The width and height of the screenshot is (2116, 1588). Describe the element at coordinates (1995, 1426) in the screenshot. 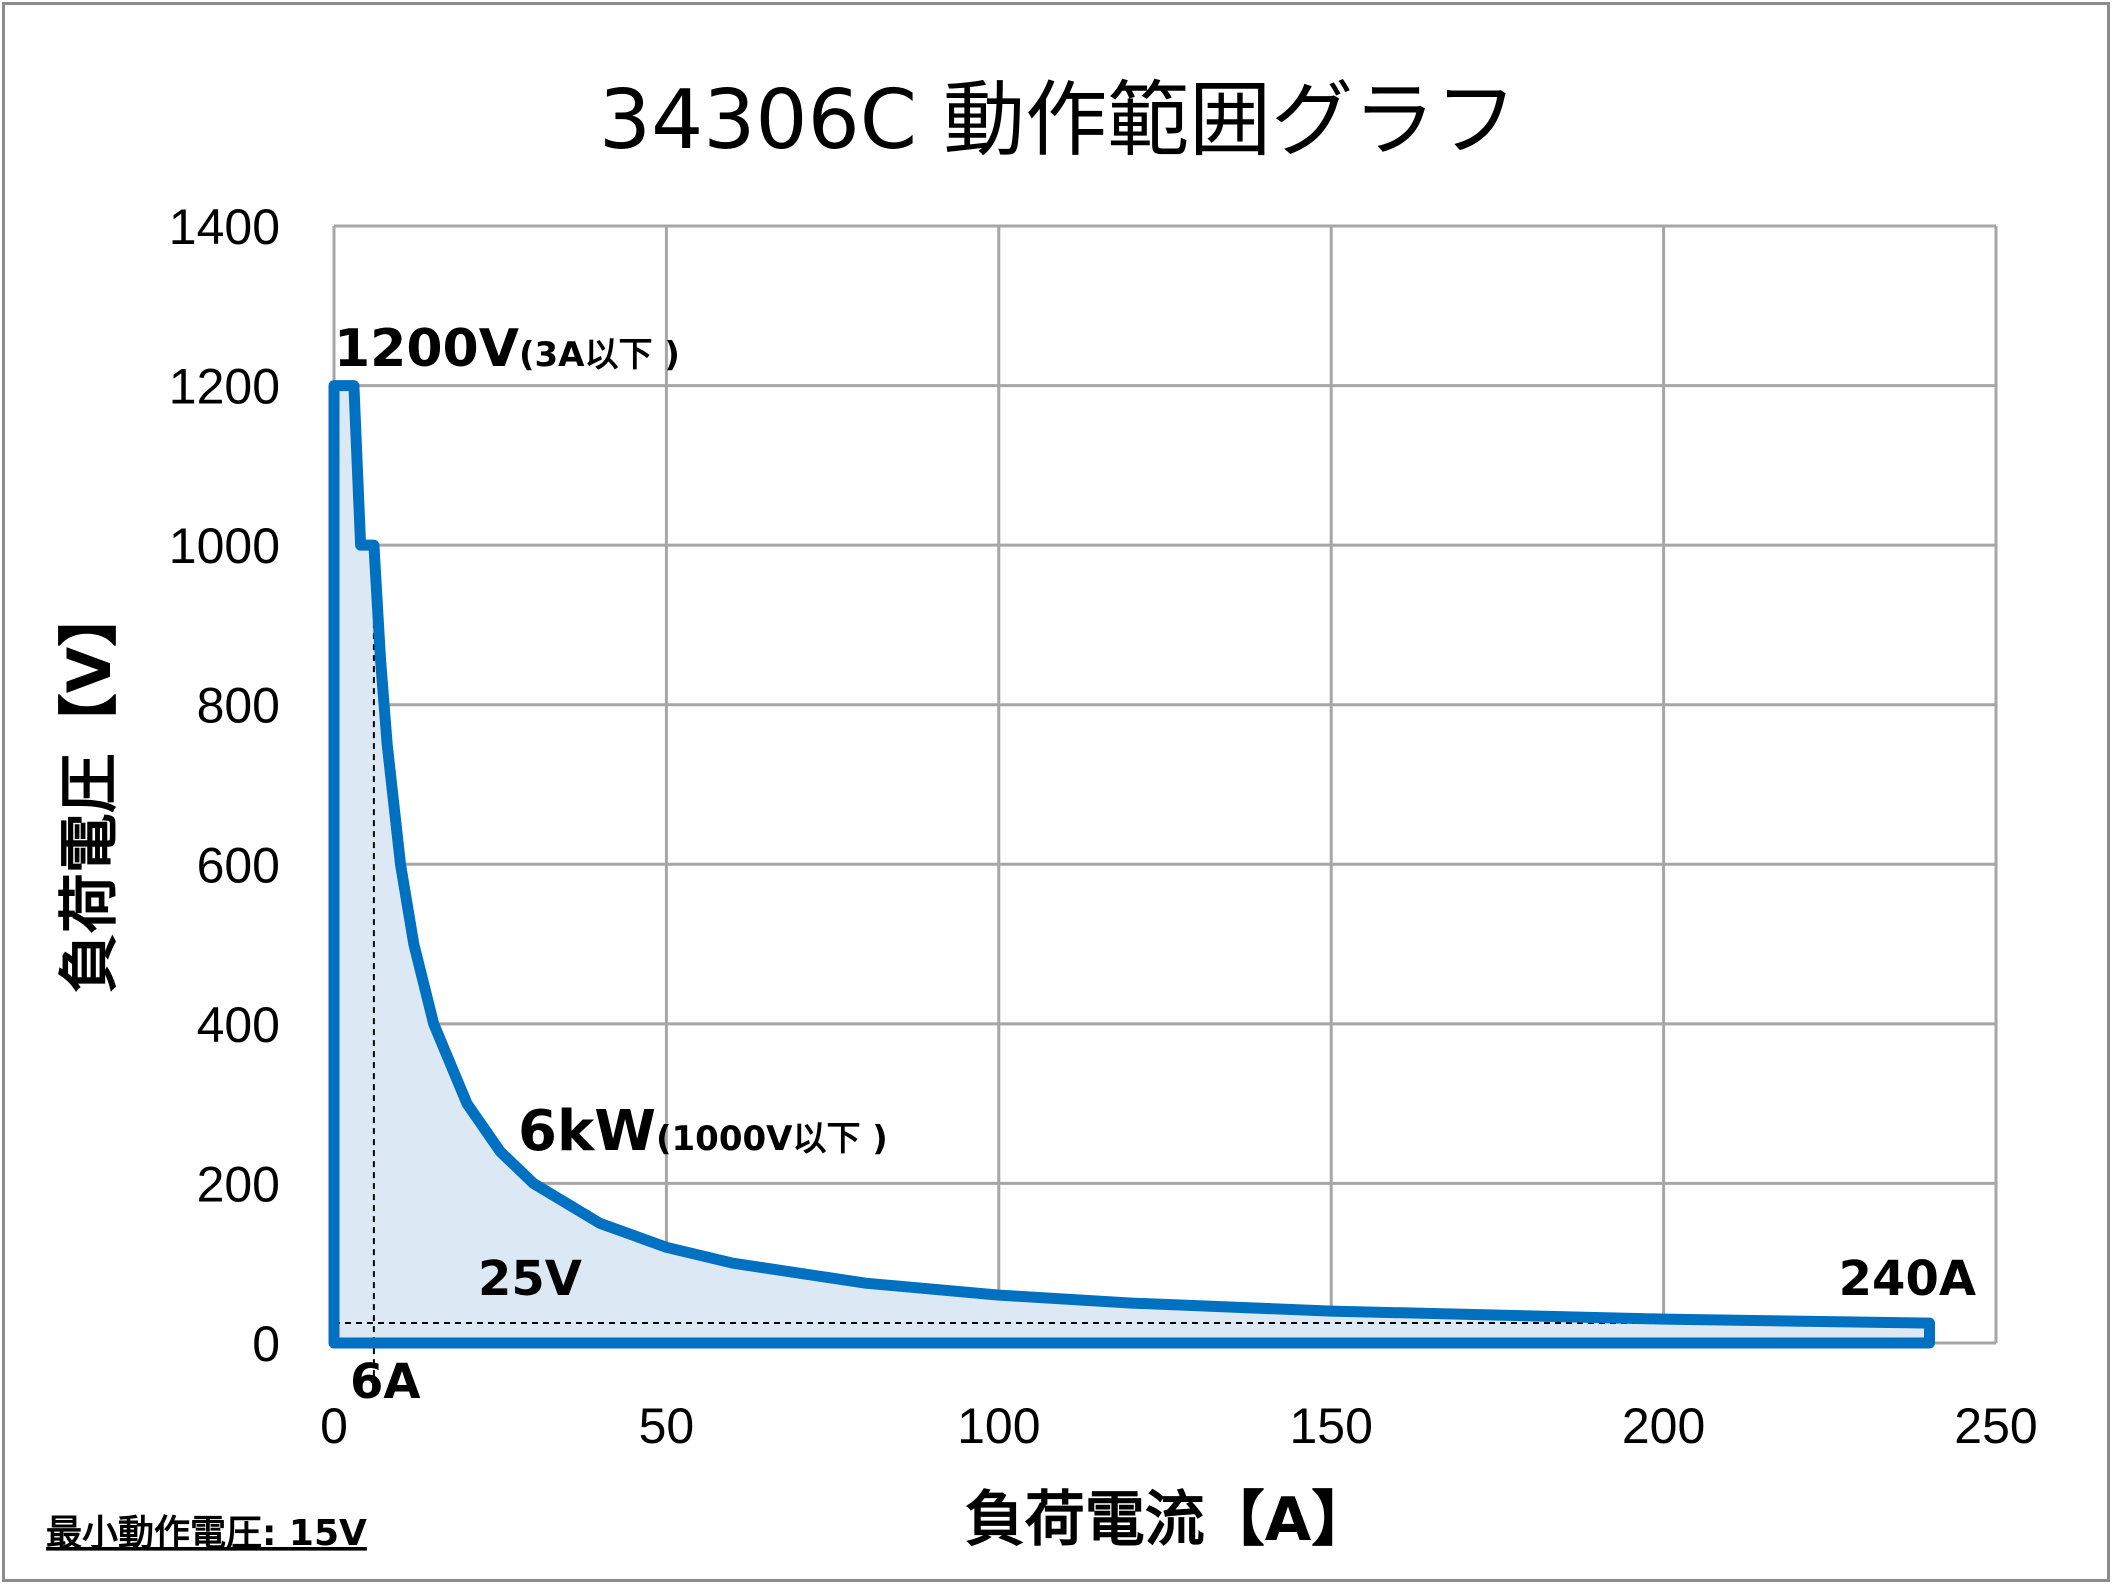

I see `x-tick-label: 250` at that location.